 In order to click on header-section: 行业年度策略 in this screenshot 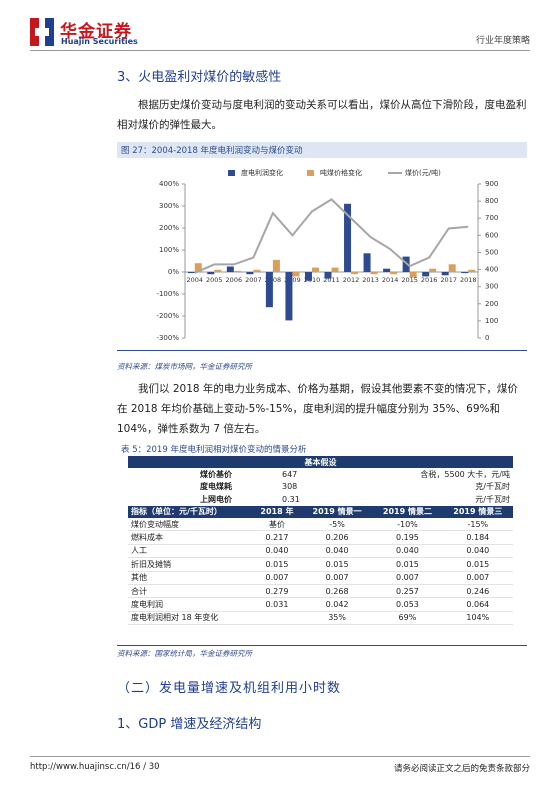, I will do `click(502, 41)`.